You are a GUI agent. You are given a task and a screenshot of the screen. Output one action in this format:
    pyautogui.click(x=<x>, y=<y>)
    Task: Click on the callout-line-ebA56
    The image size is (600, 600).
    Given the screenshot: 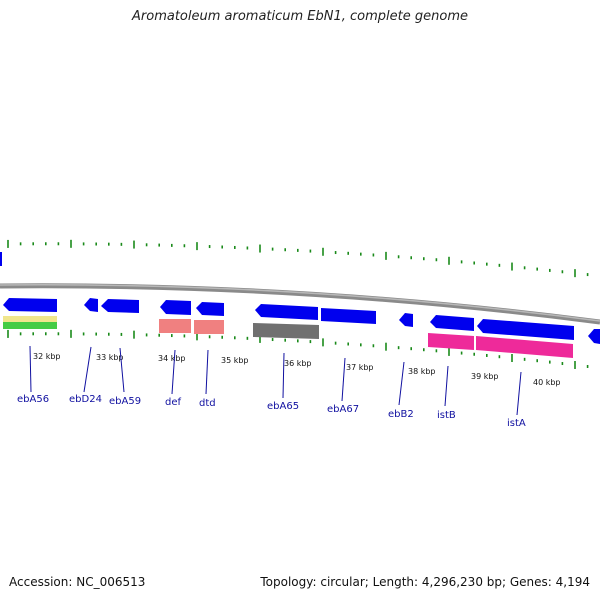 What is the action you would take?
    pyautogui.click(x=30, y=369)
    